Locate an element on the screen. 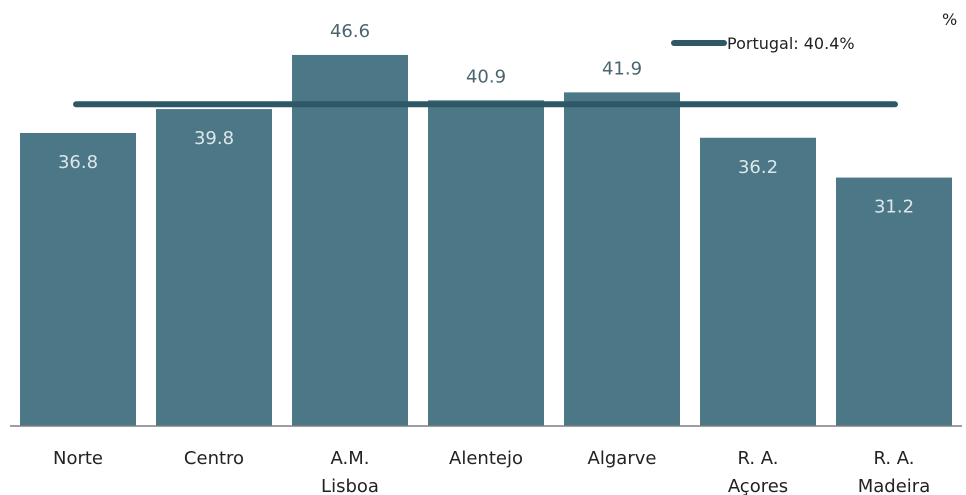 This screenshot has height=495, width=966. value-label: 41.9 is located at coordinates (622, 68).